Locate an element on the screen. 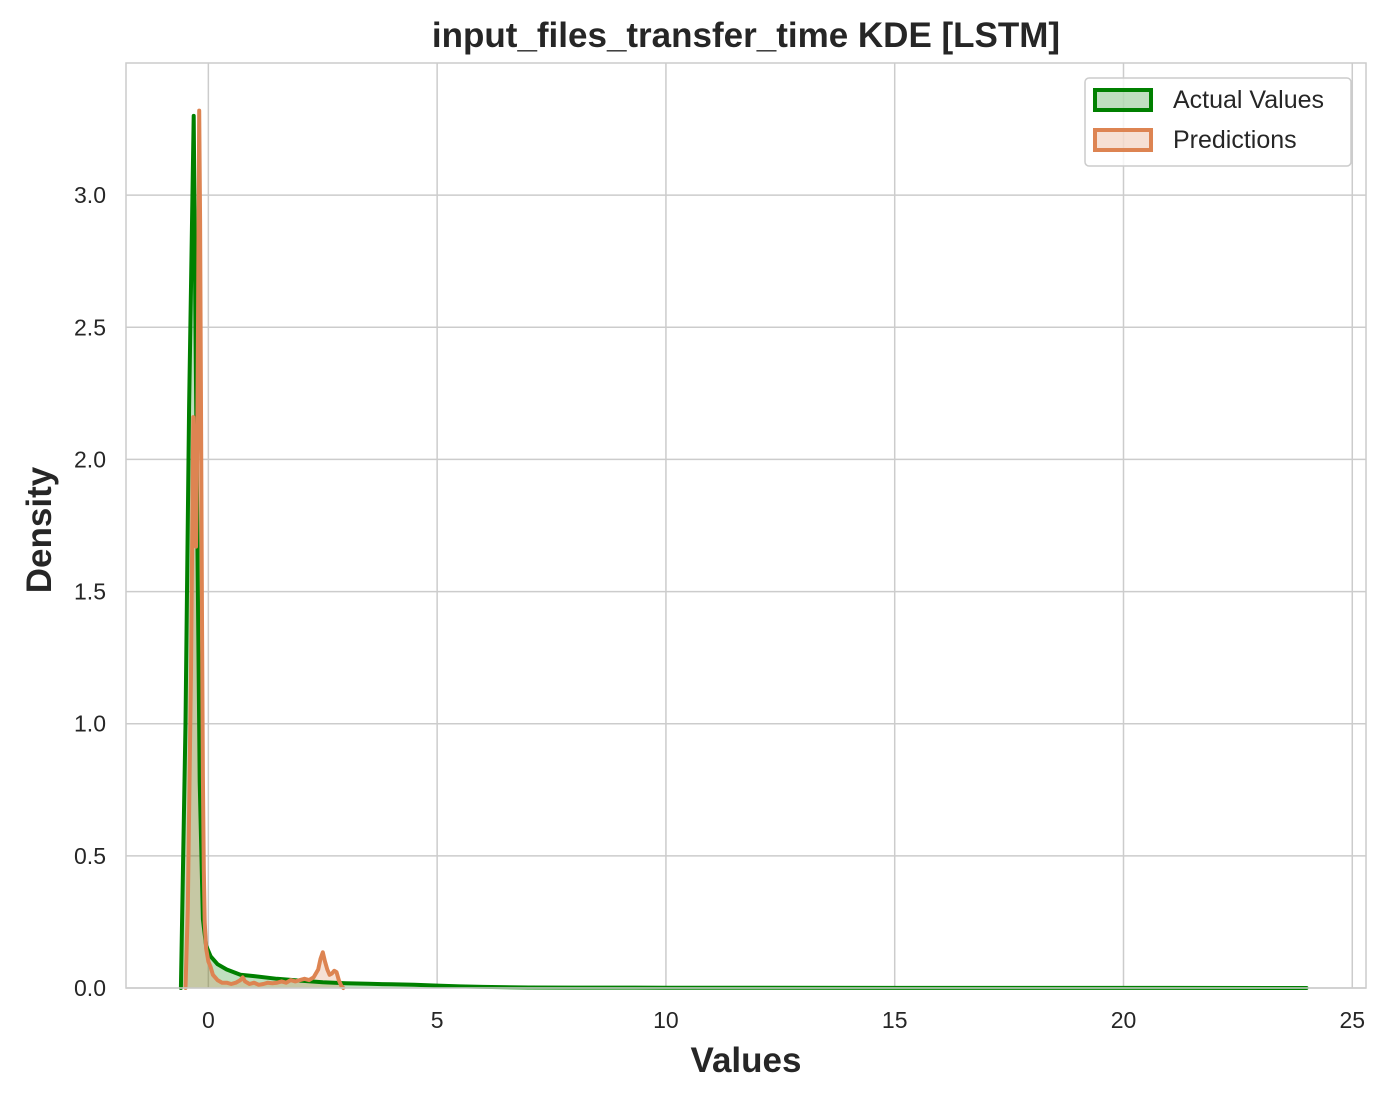 The height and width of the screenshot is (1101, 1388). y-tick-label: 1.5 is located at coordinates (90, 592).